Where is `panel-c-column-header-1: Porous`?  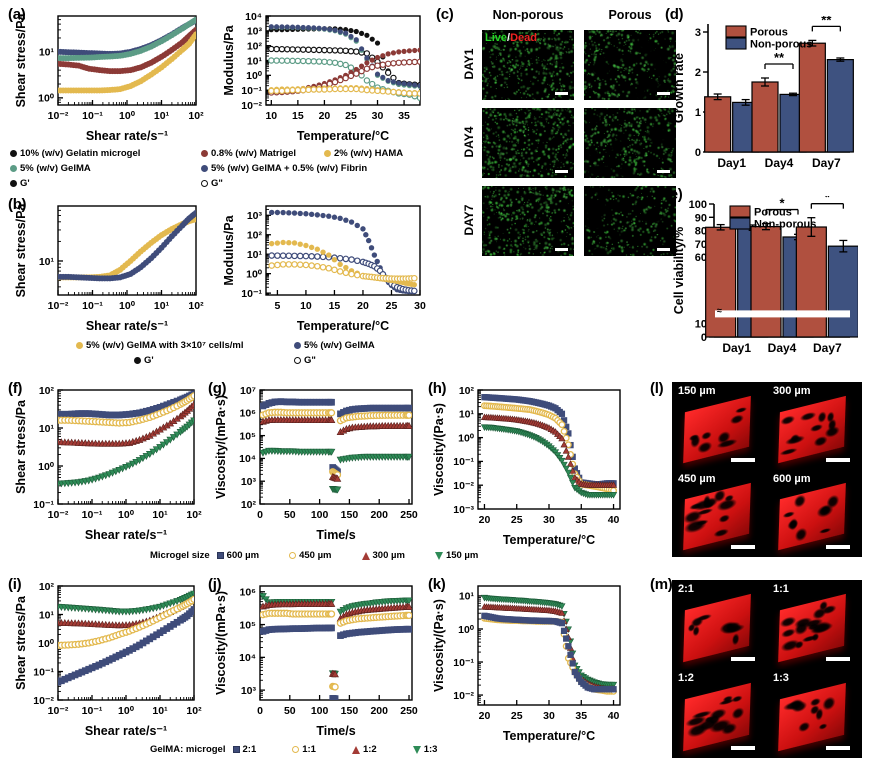
panel-c-column-header-1: Porous is located at coordinates (630, 15).